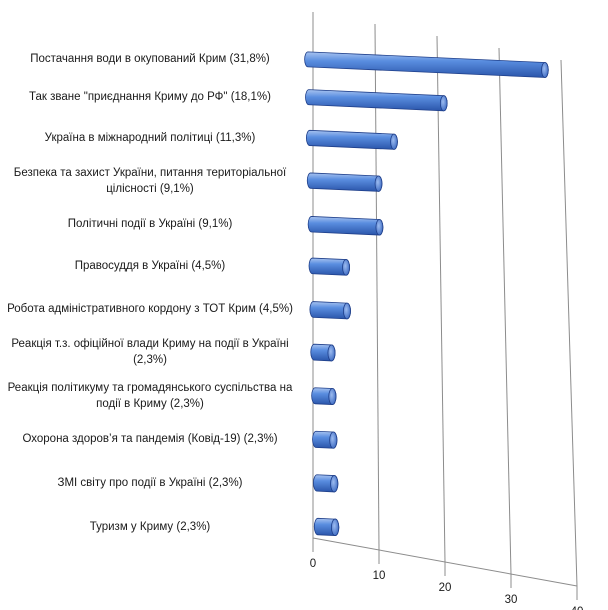 This screenshot has width=608, height=610. I want to click on x-axis-ticks: 0 10 20 30 40, so click(447, 584).